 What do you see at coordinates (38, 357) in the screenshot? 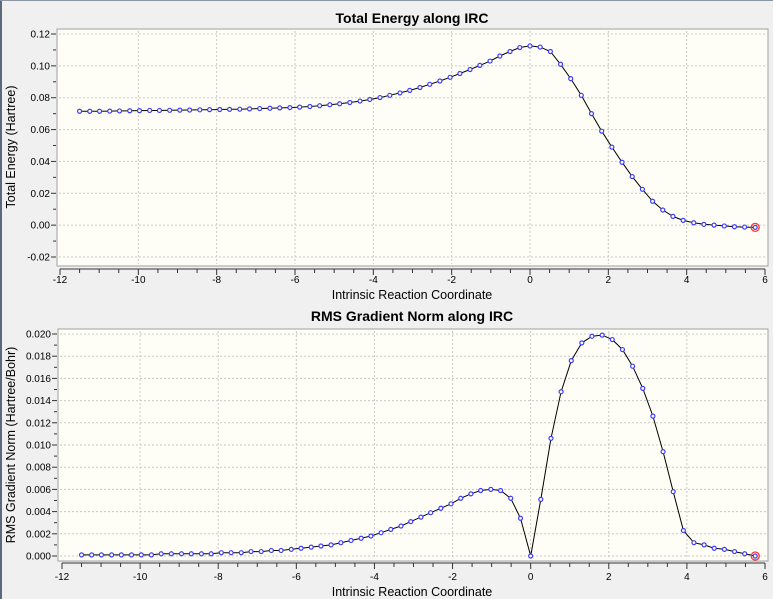
I see `y-tick-label: 0.018` at bounding box center [38, 357].